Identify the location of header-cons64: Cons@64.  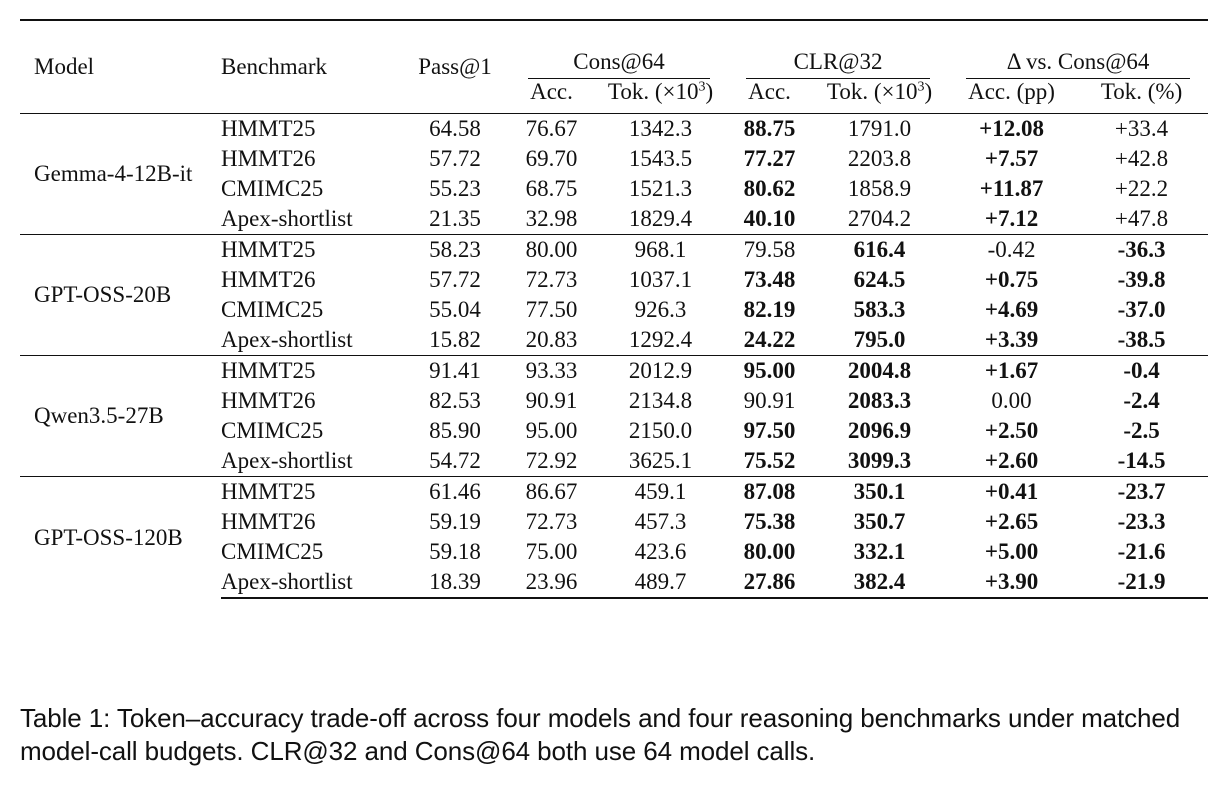
(619, 49).